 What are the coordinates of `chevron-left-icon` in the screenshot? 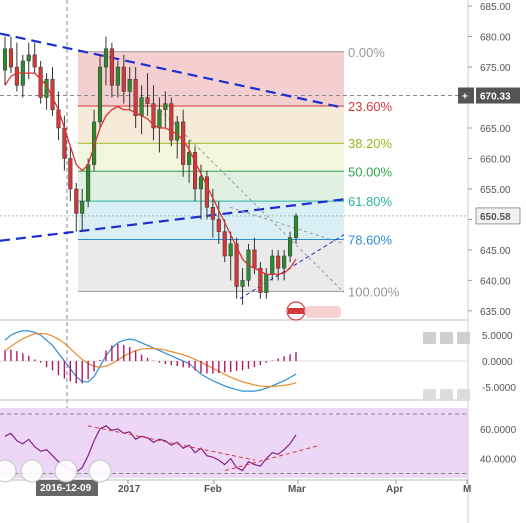 It's located at (8, 471).